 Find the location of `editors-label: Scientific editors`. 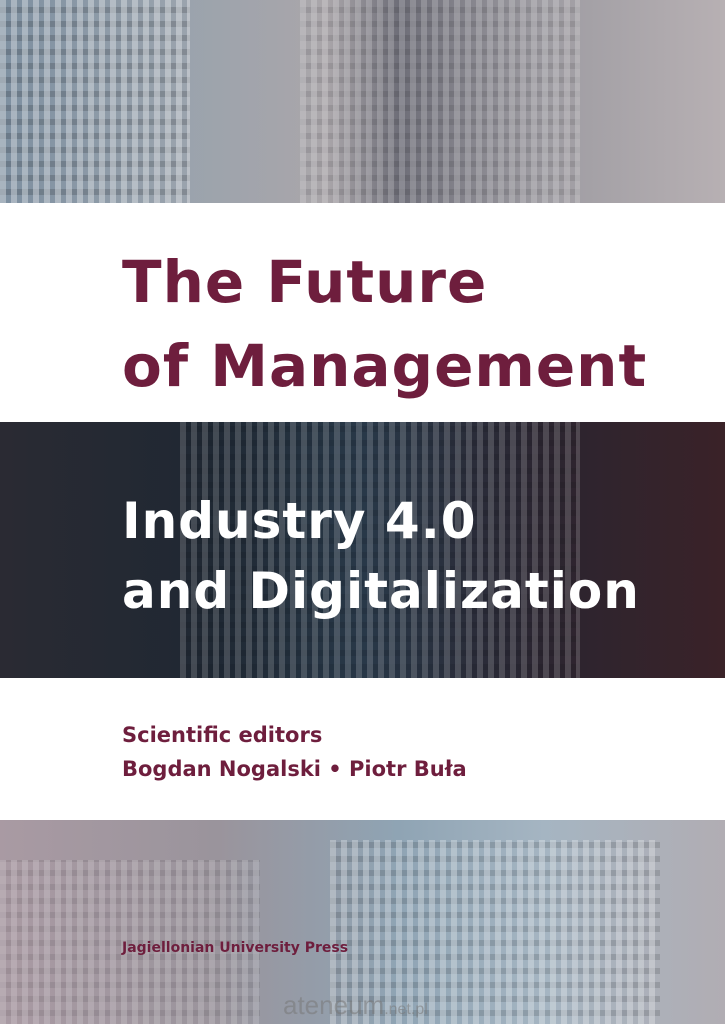

editors-label: Scientific editors is located at coordinates (222, 735).